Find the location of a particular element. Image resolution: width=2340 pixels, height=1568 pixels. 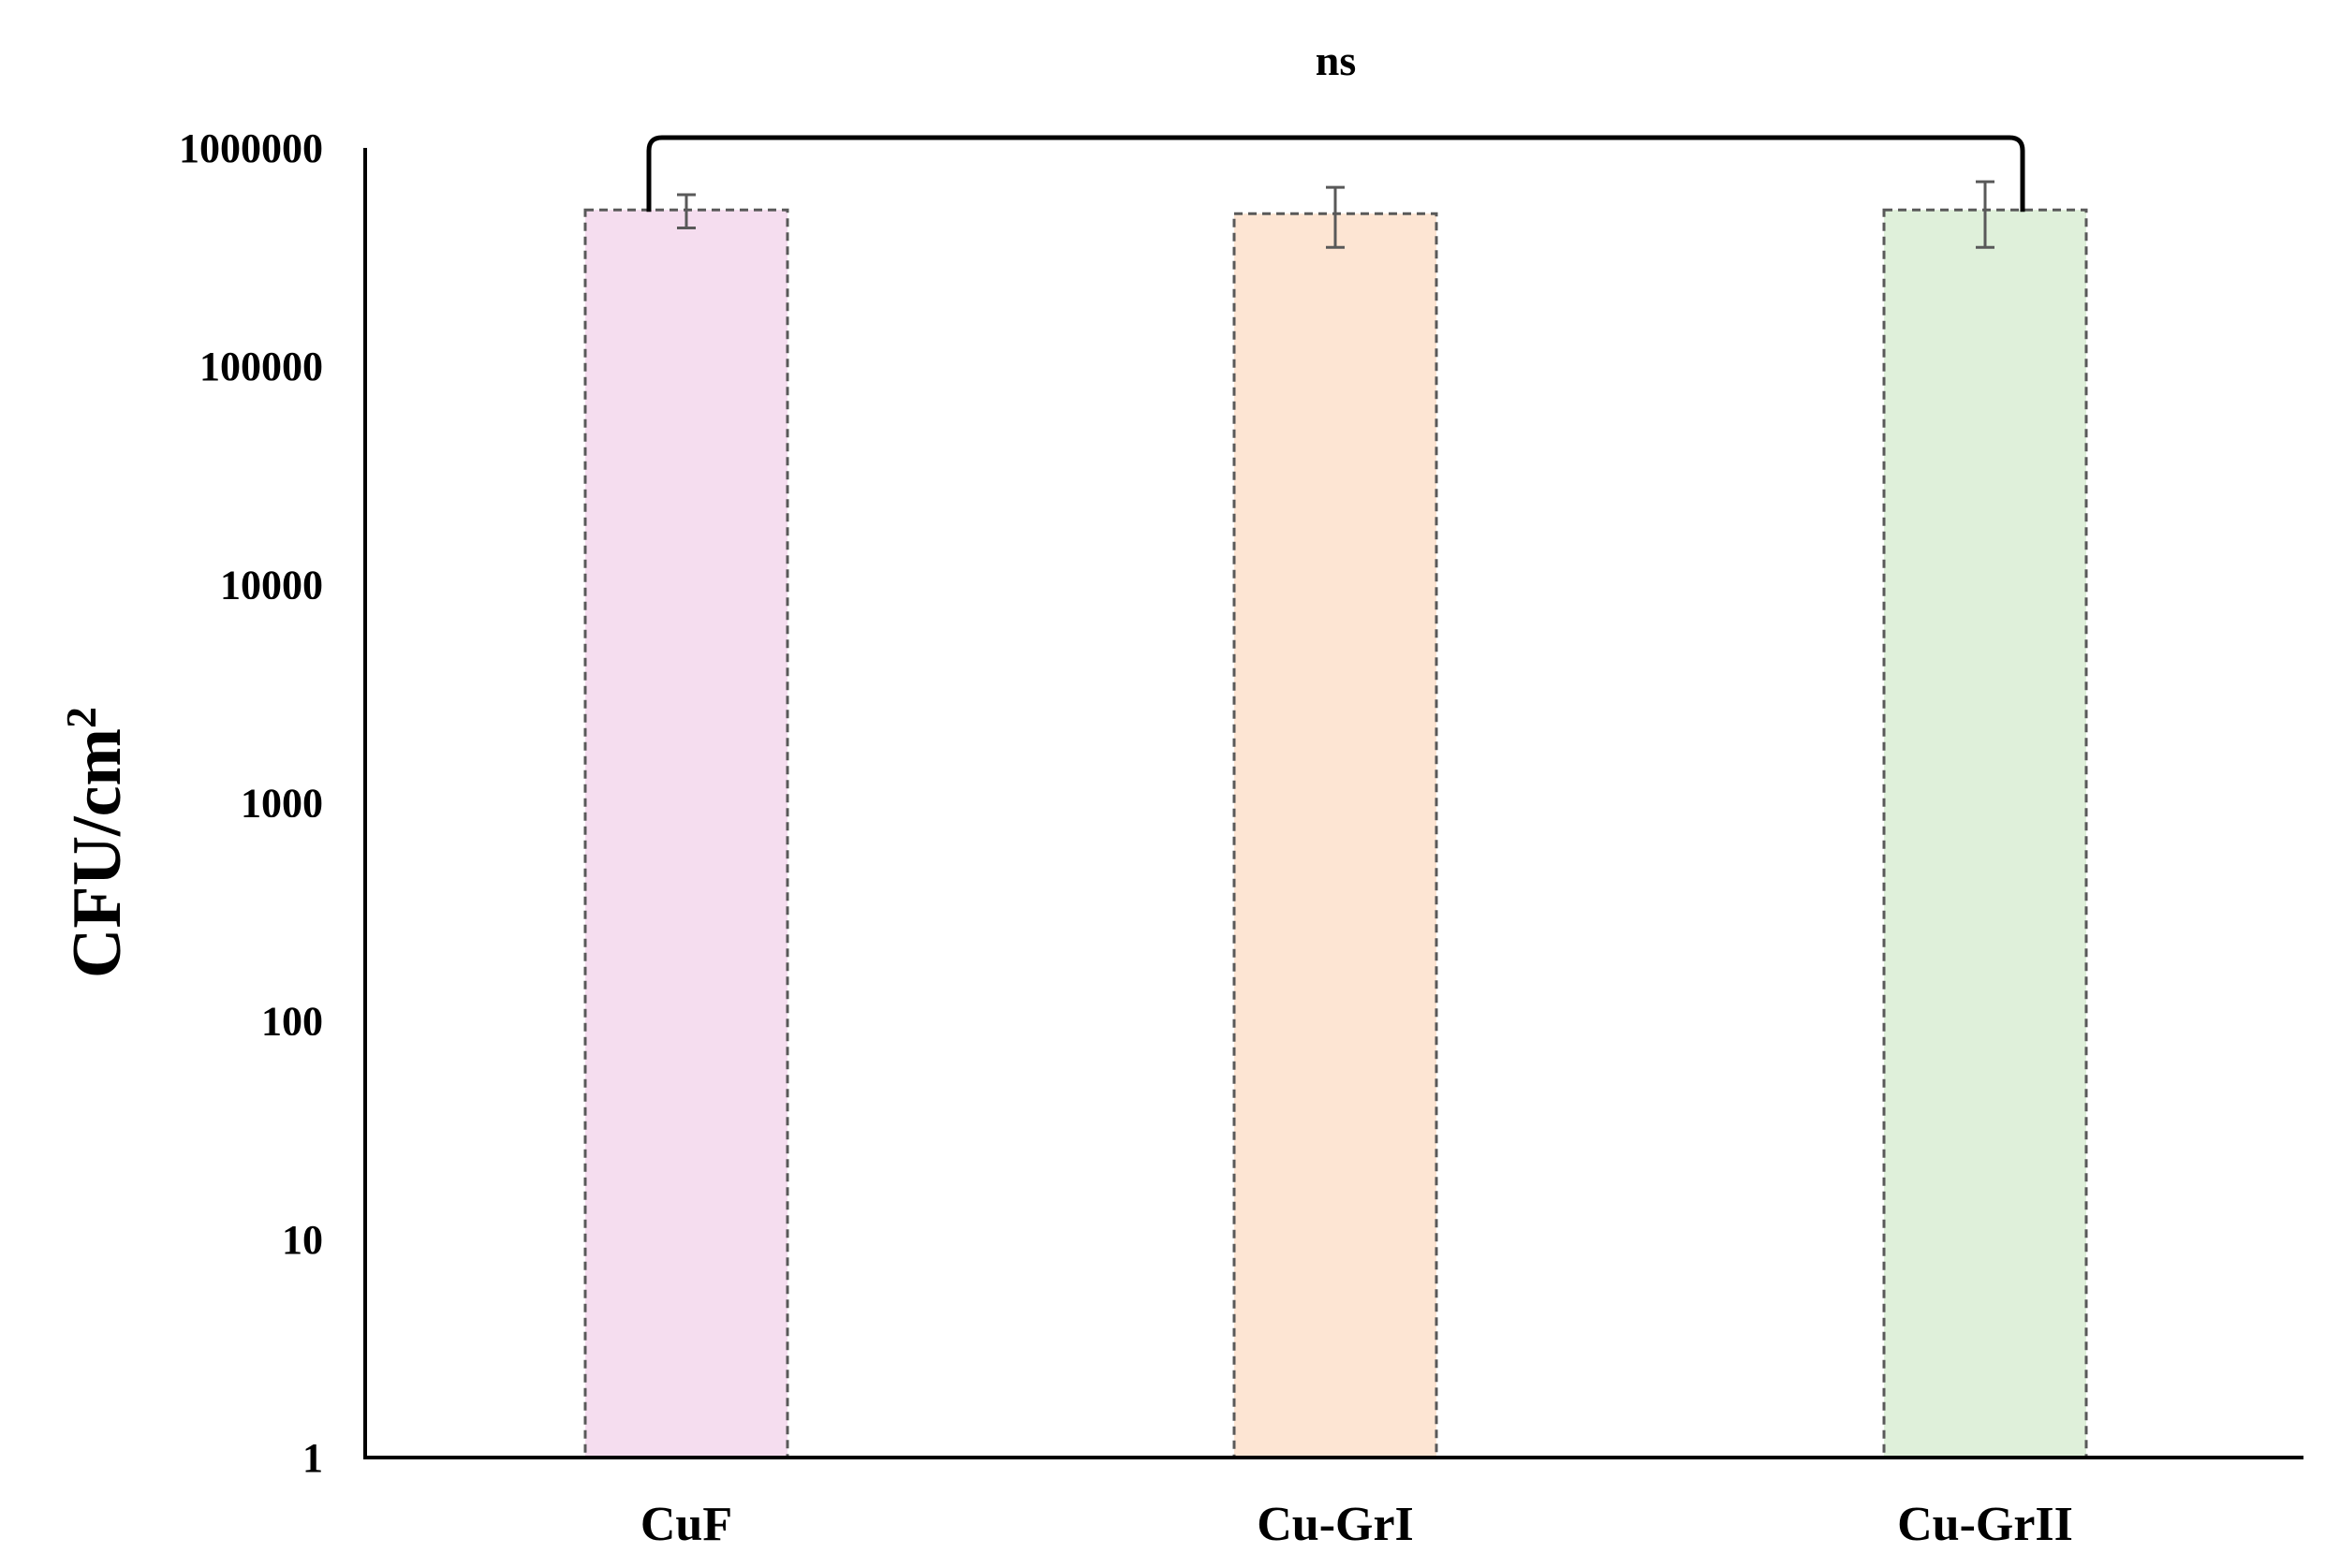

significance-label: ns is located at coordinates (1336, 60).